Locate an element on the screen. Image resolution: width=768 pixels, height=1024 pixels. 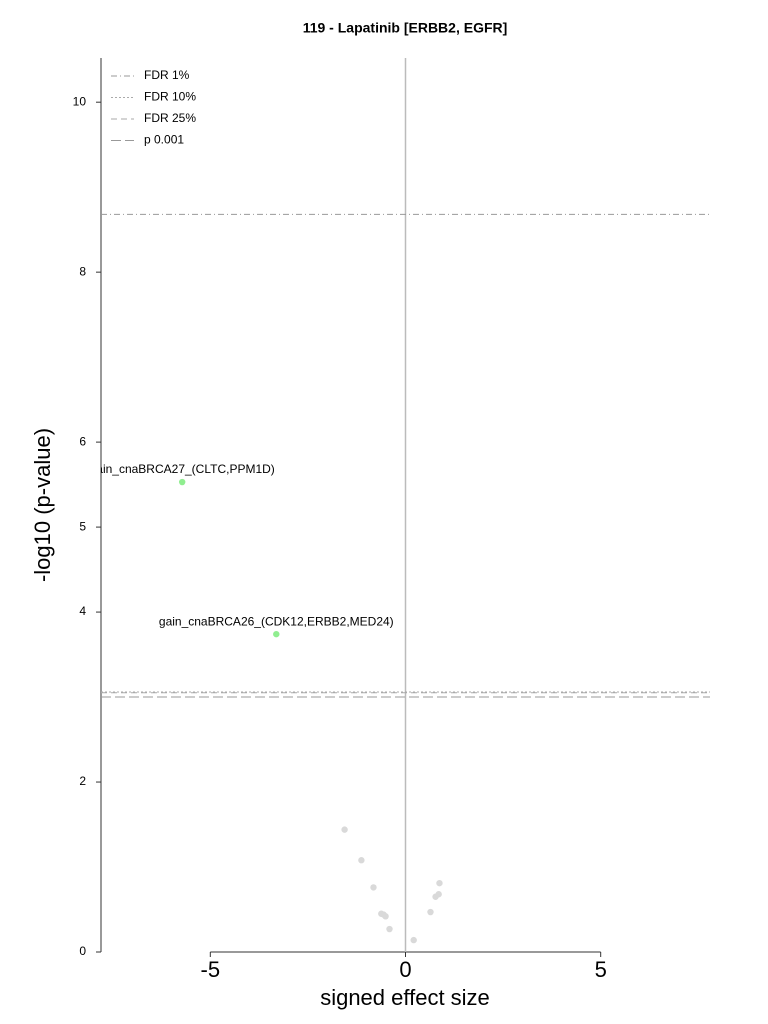
y-tick-label: 2 is located at coordinates (82, 781).